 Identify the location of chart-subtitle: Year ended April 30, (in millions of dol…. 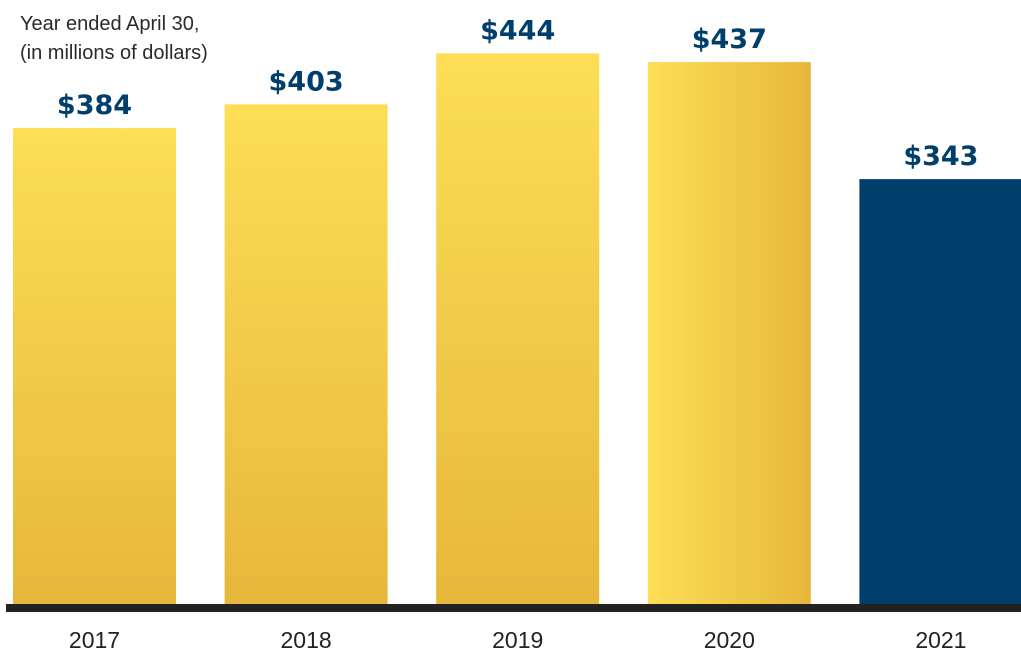
(114, 39).